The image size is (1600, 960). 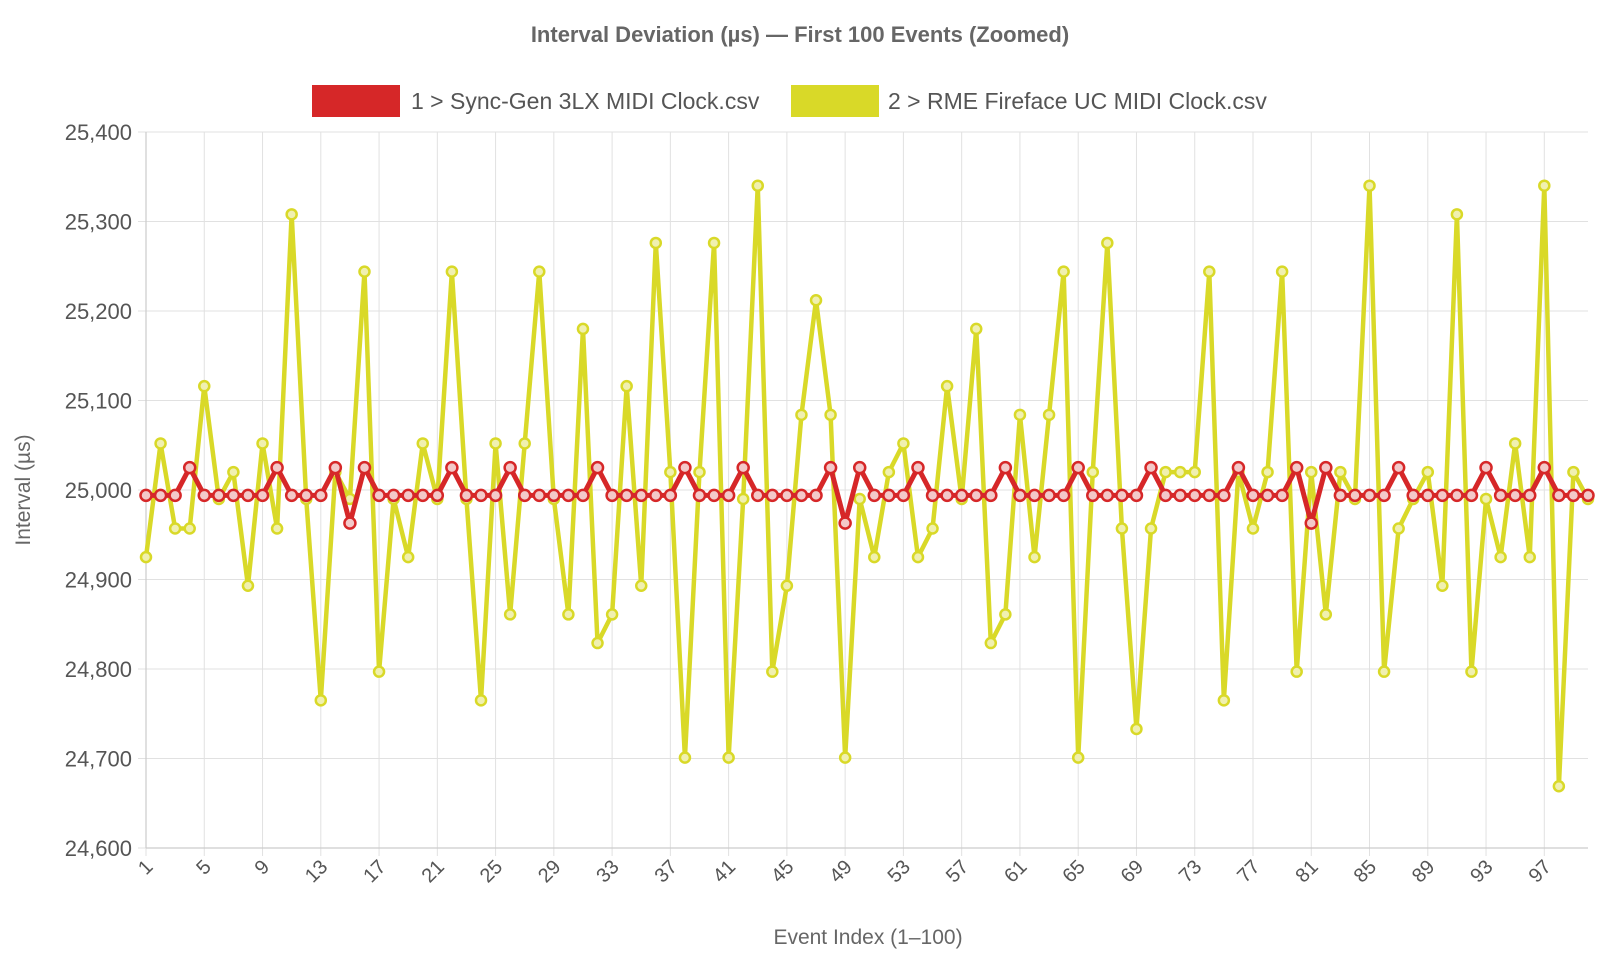 I want to click on x-tick-label: 37, so click(x=666, y=871).